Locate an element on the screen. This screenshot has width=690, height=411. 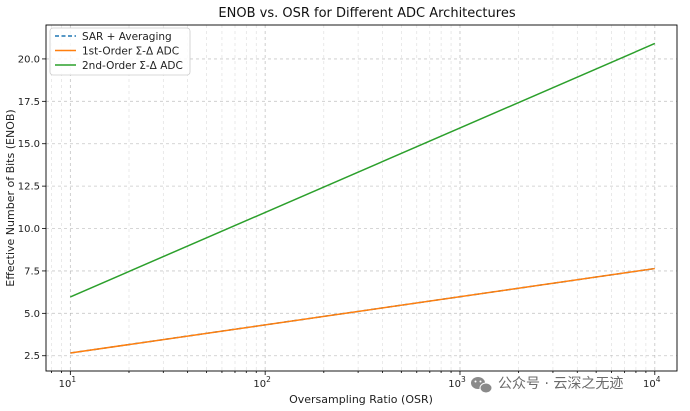
y-tick-label: 15.0 is located at coordinates (29, 144).